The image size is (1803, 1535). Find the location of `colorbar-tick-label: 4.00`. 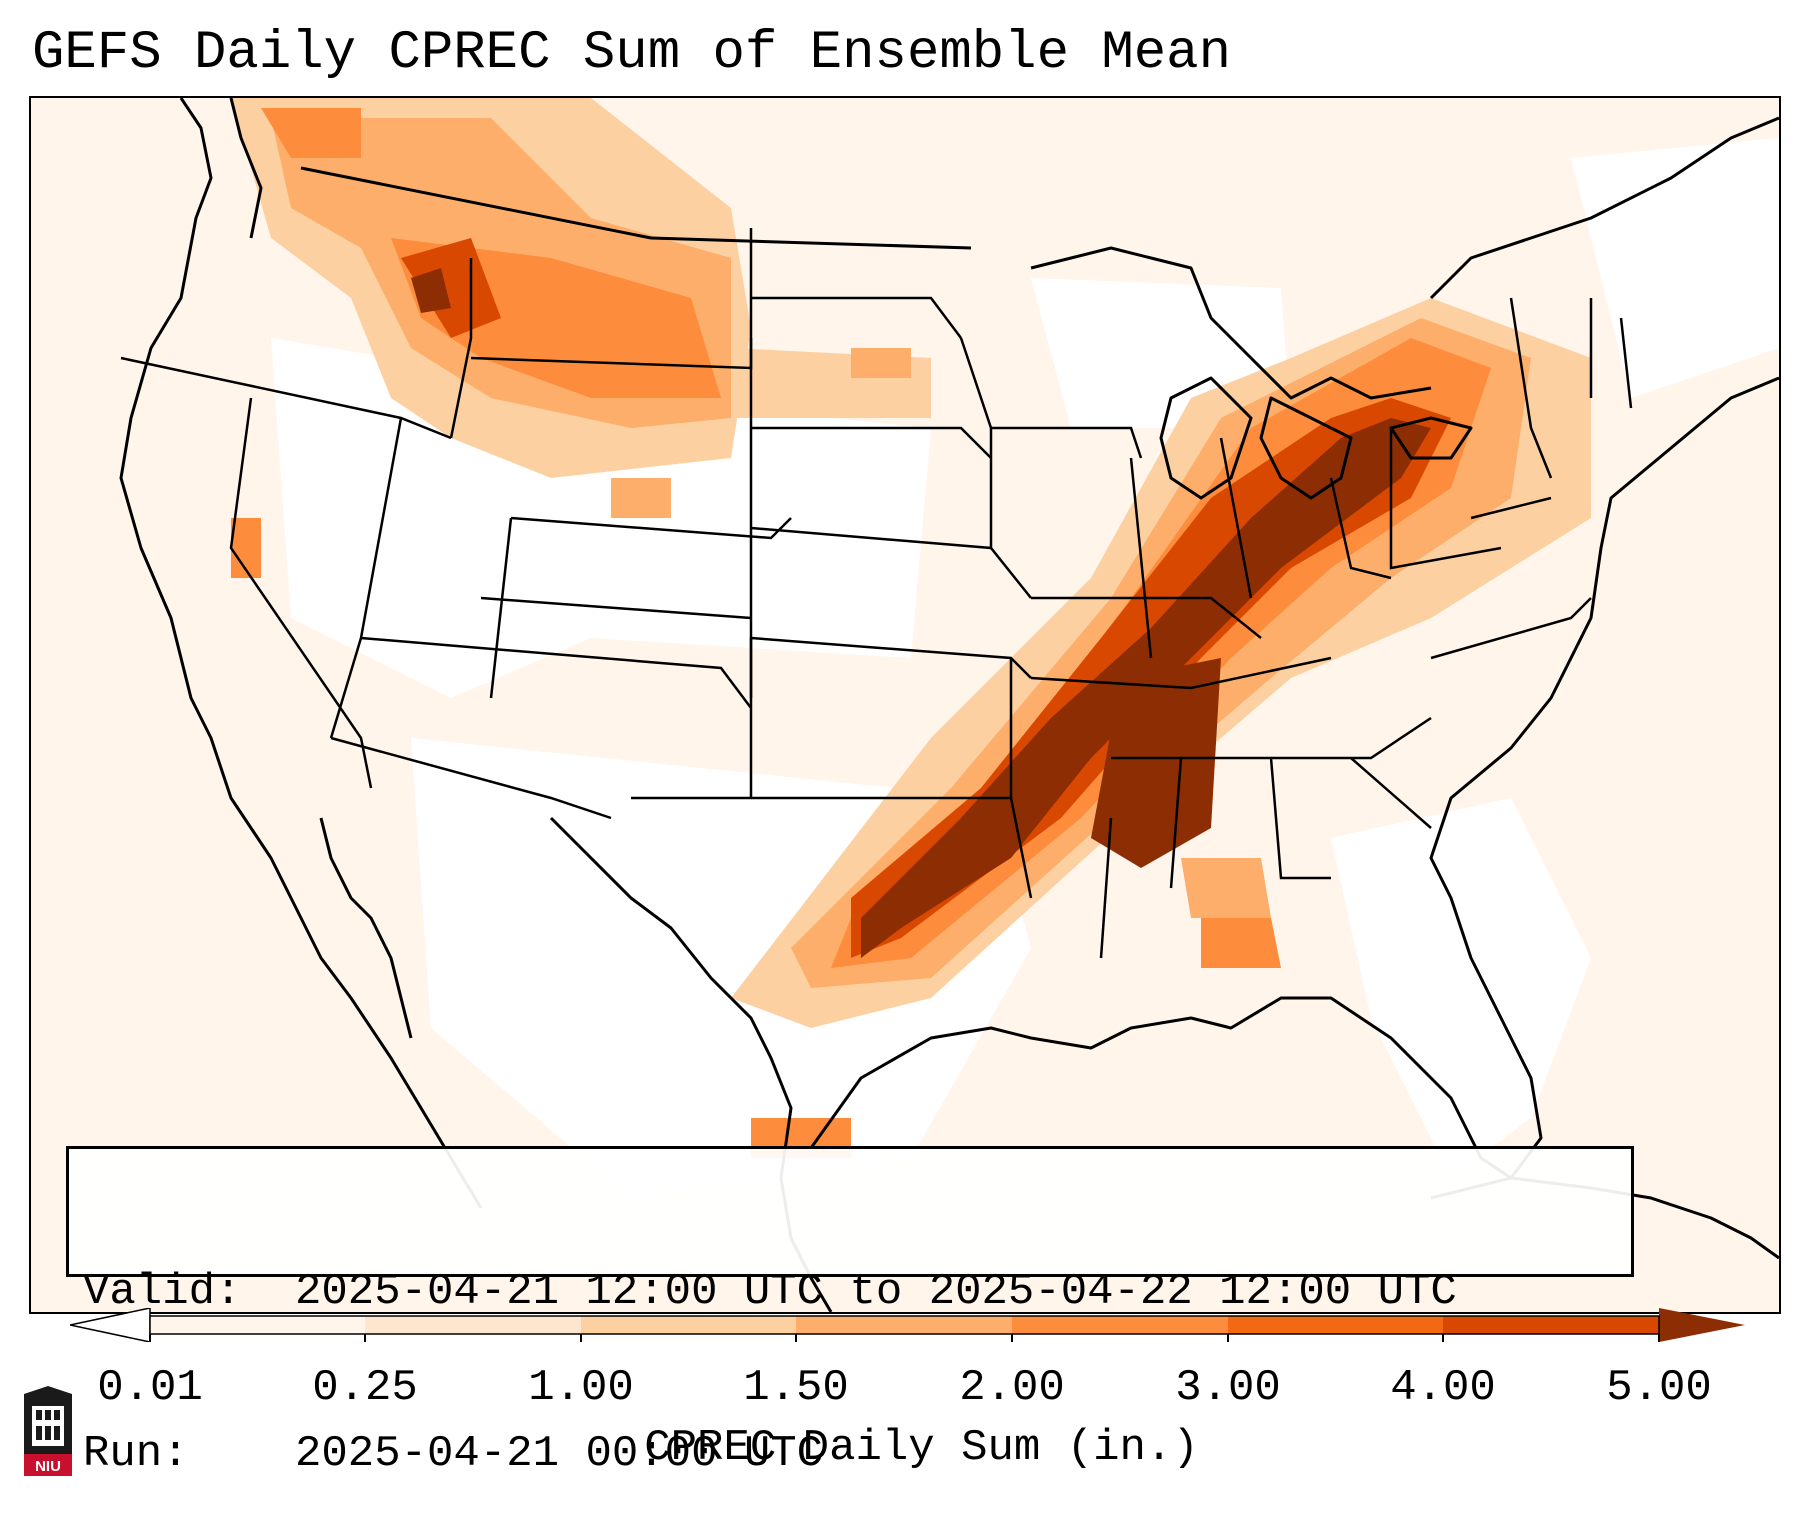

colorbar-tick-label: 4.00 is located at coordinates (1443, 1388).